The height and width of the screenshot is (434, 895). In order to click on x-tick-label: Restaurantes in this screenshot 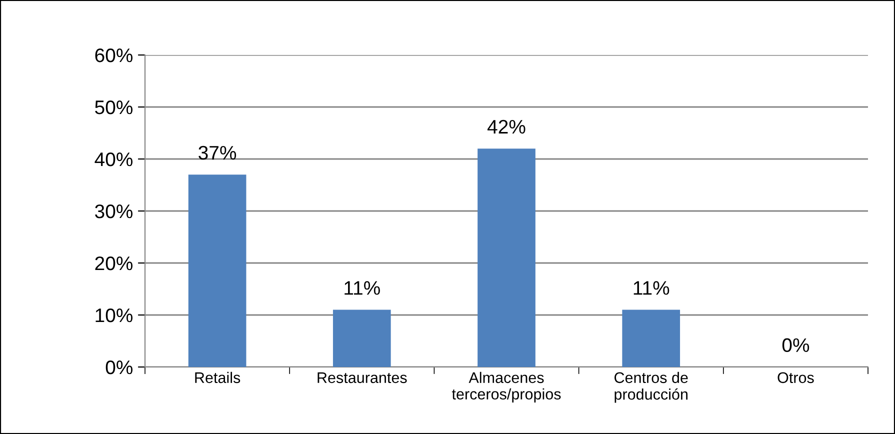, I will do `click(362, 378)`.